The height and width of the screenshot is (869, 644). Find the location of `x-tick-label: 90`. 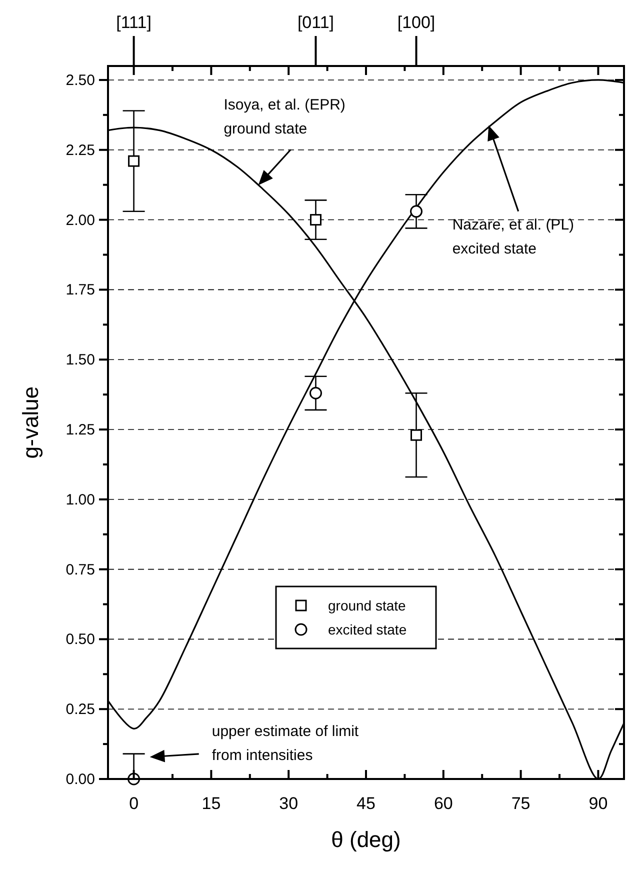

x-tick-label: 90 is located at coordinates (598, 803).